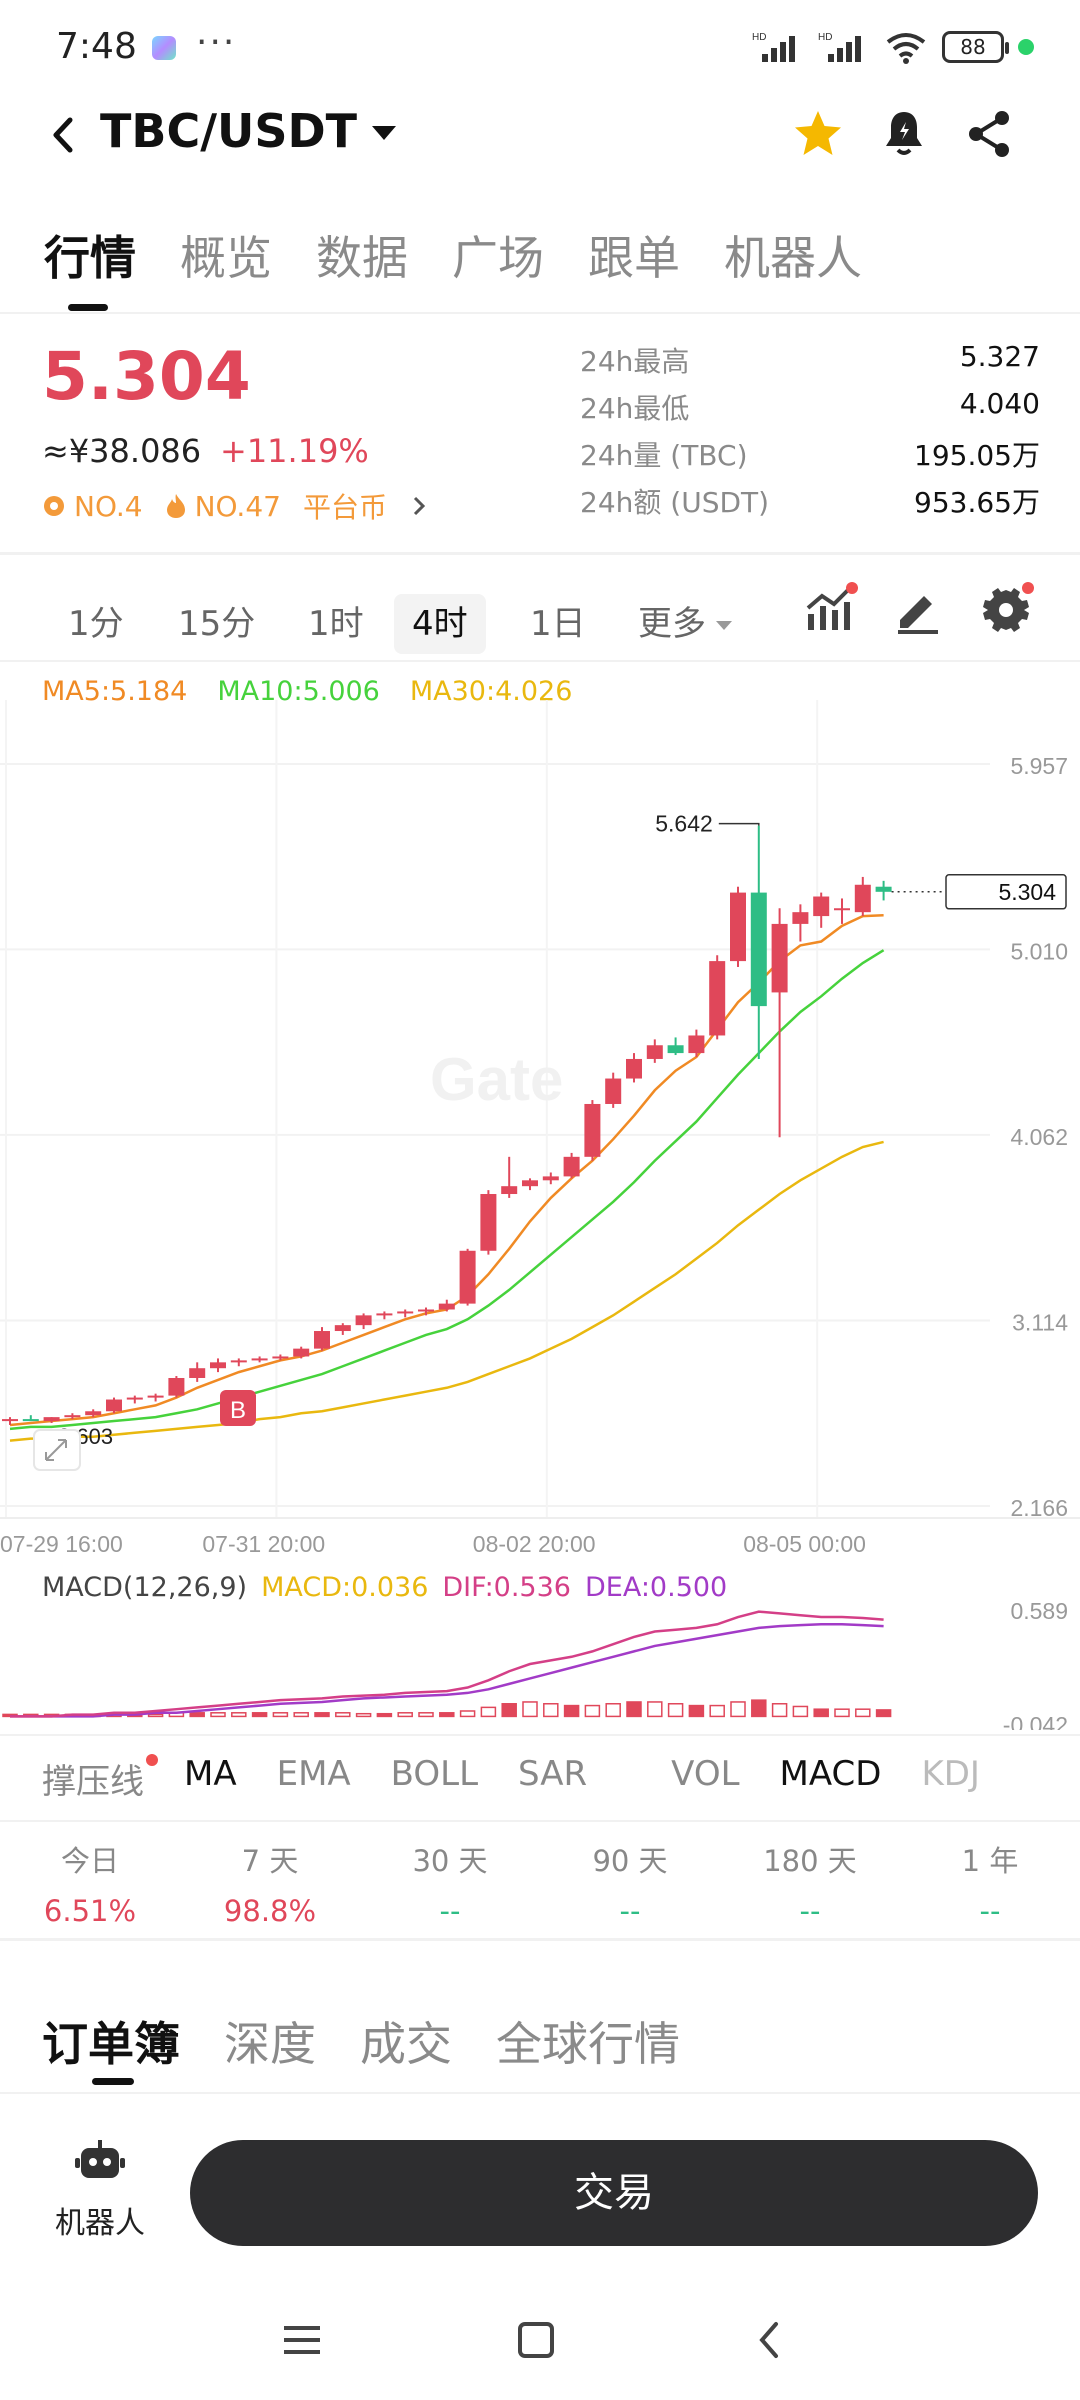 Image resolution: width=1080 pixels, height=2400 pixels. I want to click on macd-title: MACD(12,26,9), so click(145, 1587).